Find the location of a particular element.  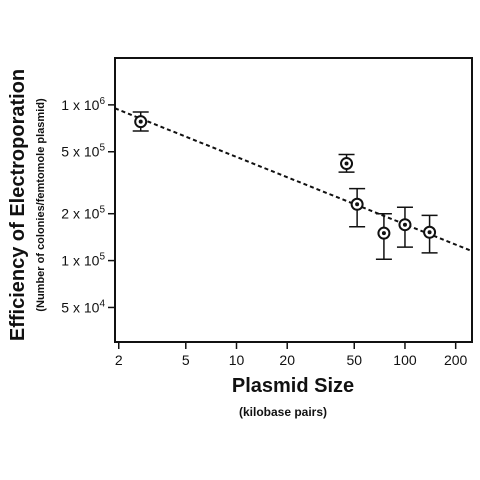

y-tick-label: 1 x 10⁶ is located at coordinates (83, 104).